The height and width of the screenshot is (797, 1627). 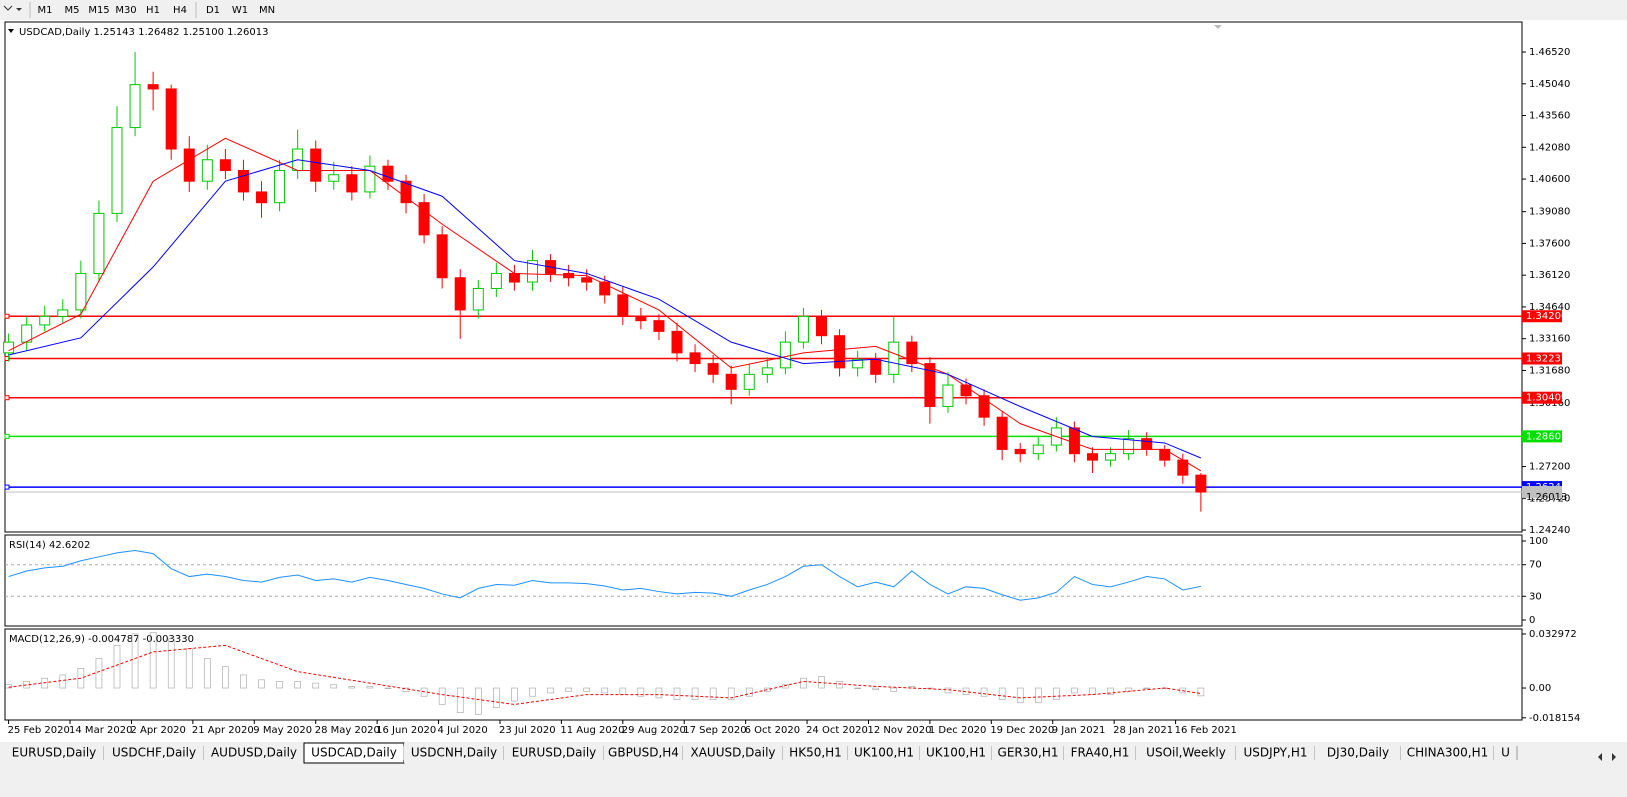 I want to click on tab-label: U, so click(x=1505, y=753).